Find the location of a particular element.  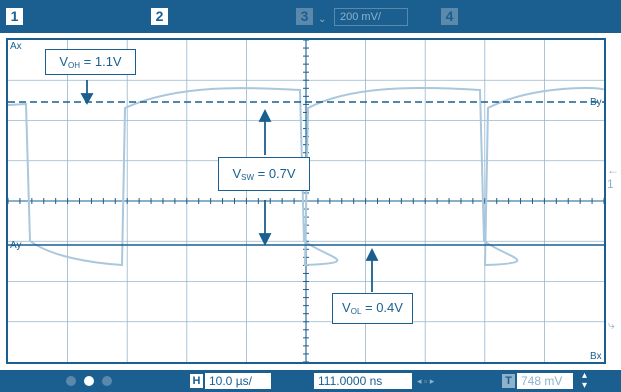

vsw-annotation: VSW = 0.7V is located at coordinates (264, 174).